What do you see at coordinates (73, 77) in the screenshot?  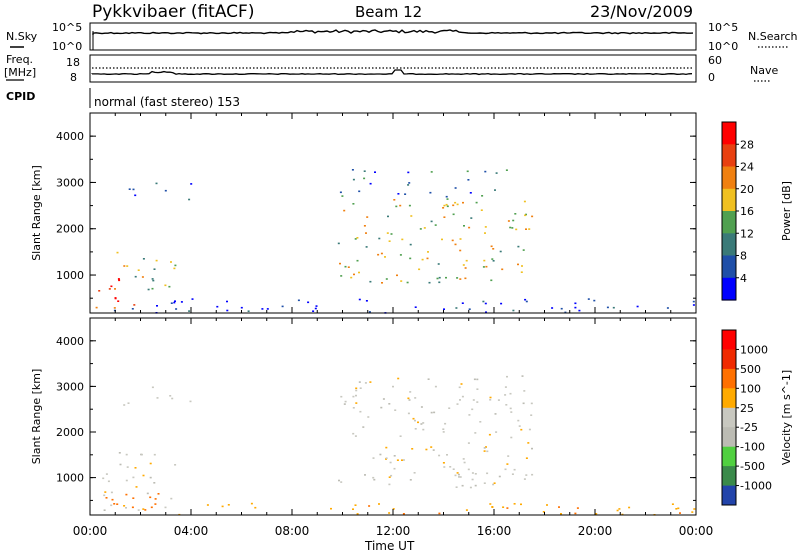 I see `freq-left-tick-bottom: 8` at bounding box center [73, 77].